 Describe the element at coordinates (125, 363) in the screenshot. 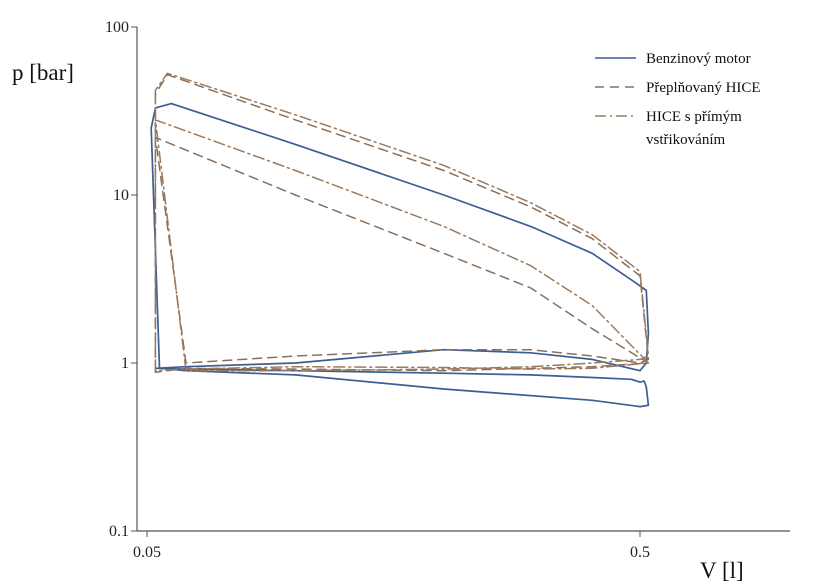

I see `y-tick-label: 1` at that location.